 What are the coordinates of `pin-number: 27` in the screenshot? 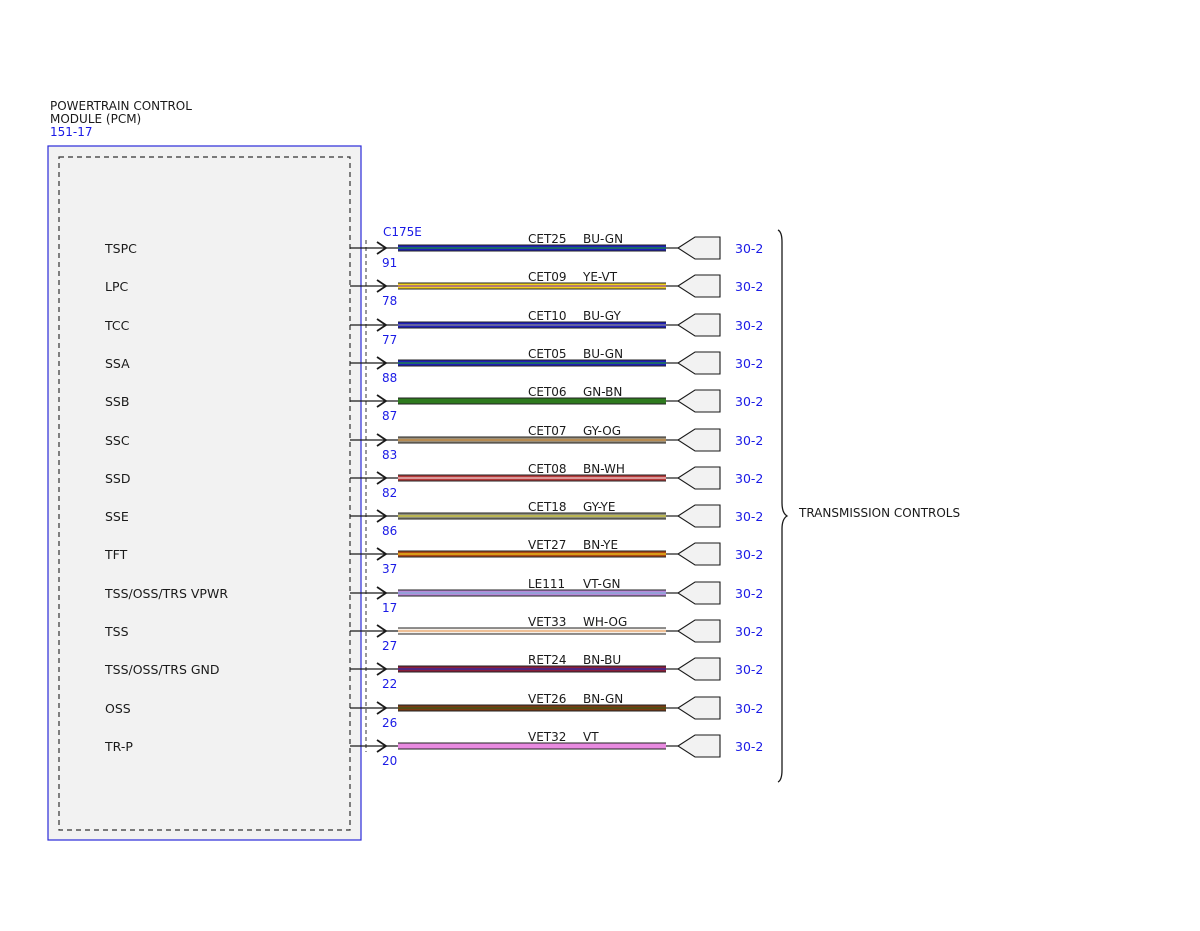 It's located at (389, 646).